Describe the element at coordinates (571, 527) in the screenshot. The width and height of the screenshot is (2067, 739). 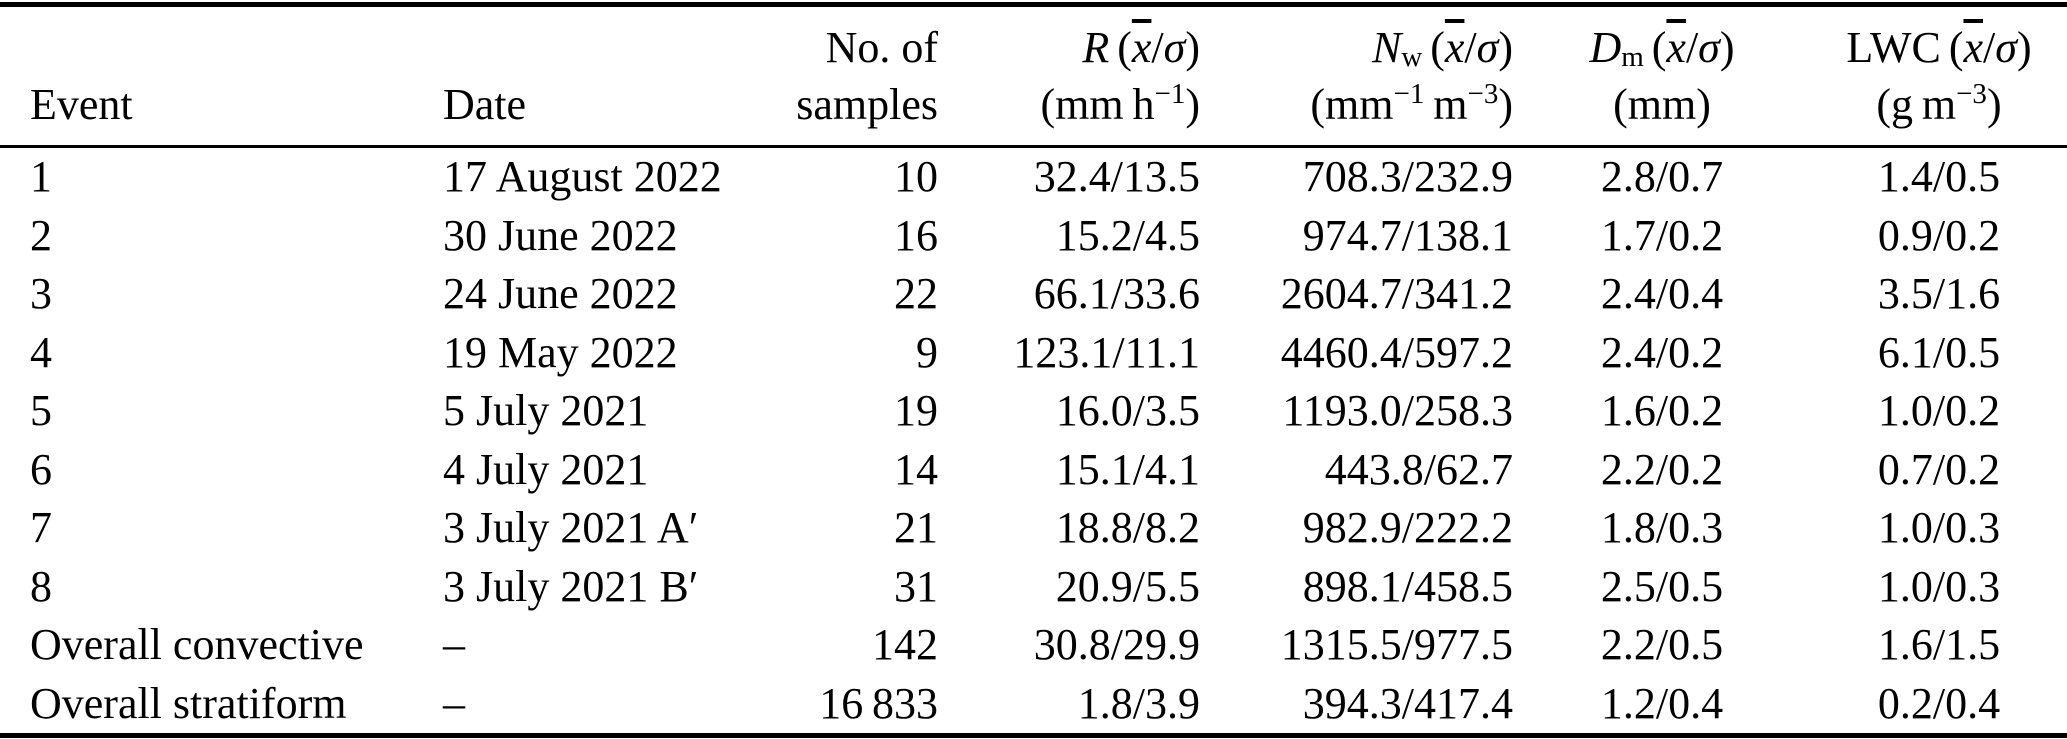
I see `cell-date: 3 July 2021 A′` at that location.